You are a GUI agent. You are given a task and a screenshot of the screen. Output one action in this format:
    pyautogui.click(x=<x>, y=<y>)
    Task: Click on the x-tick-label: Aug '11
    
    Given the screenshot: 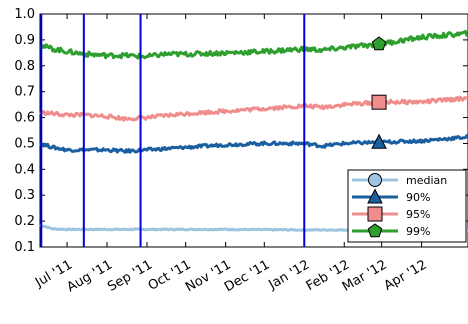 What is the action you would take?
    pyautogui.click(x=90, y=276)
    